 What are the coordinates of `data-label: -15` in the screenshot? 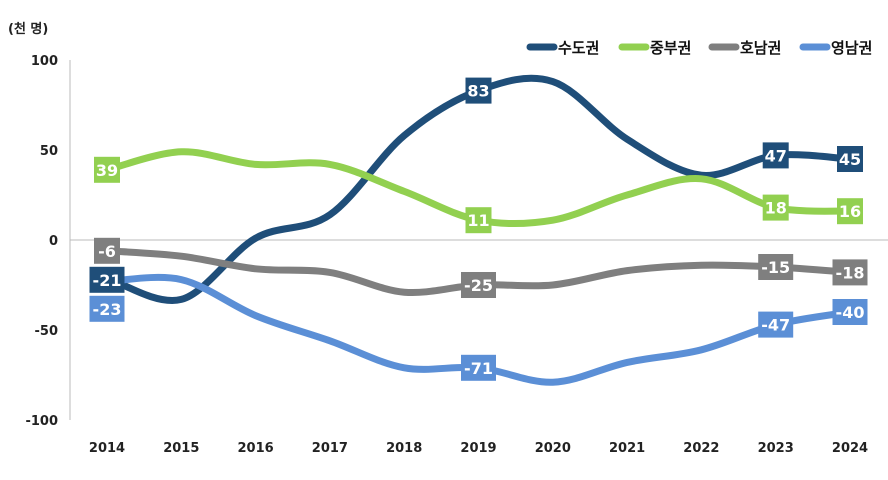 It's located at (776, 267).